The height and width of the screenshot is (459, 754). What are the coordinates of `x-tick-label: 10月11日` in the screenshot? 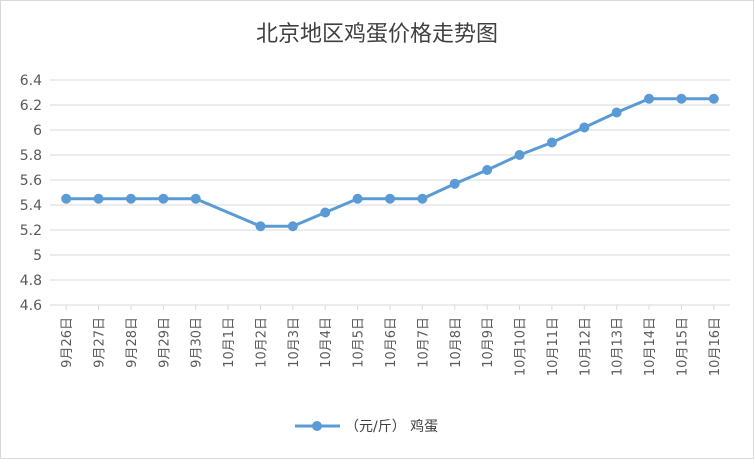 It's located at (553, 346).